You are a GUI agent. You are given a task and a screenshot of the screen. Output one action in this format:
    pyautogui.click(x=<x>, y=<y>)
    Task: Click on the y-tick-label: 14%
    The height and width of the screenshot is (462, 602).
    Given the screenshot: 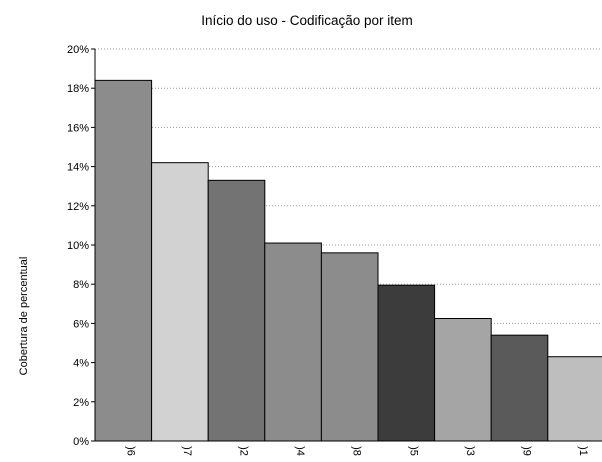 What is the action you would take?
    pyautogui.click(x=78, y=168)
    